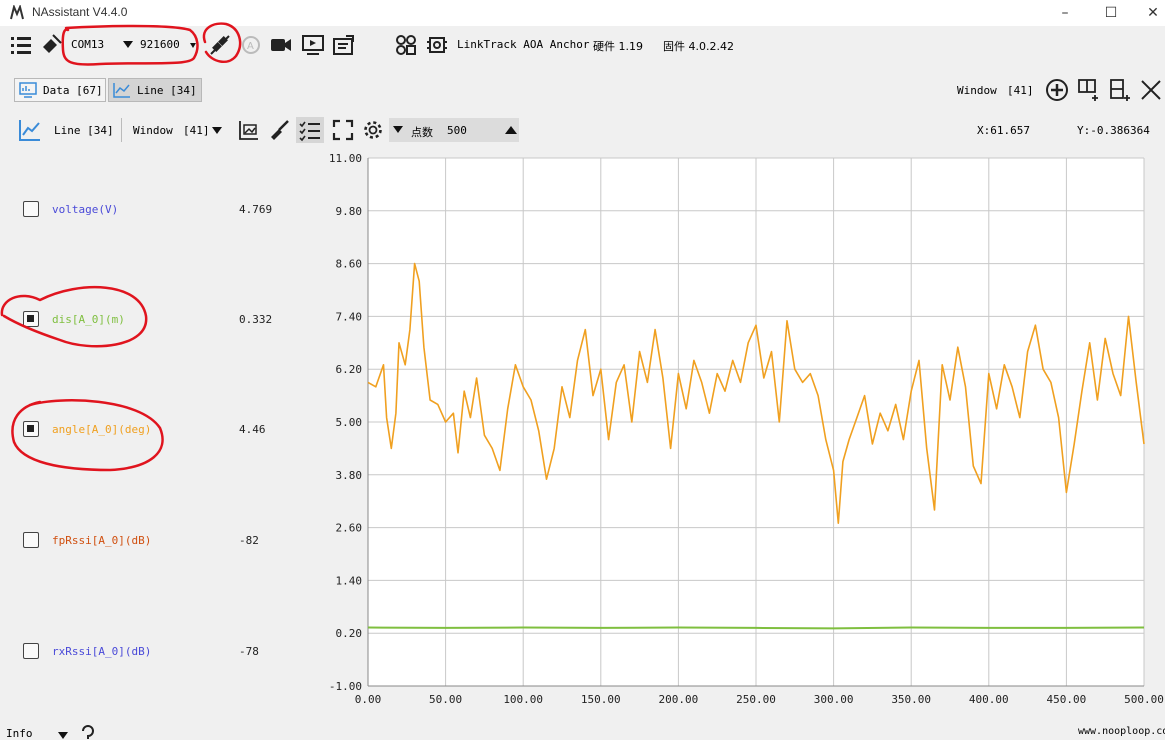 This screenshot has height=740, width=1165. What do you see at coordinates (457, 130) in the screenshot?
I see `points-value: 500` at bounding box center [457, 130].